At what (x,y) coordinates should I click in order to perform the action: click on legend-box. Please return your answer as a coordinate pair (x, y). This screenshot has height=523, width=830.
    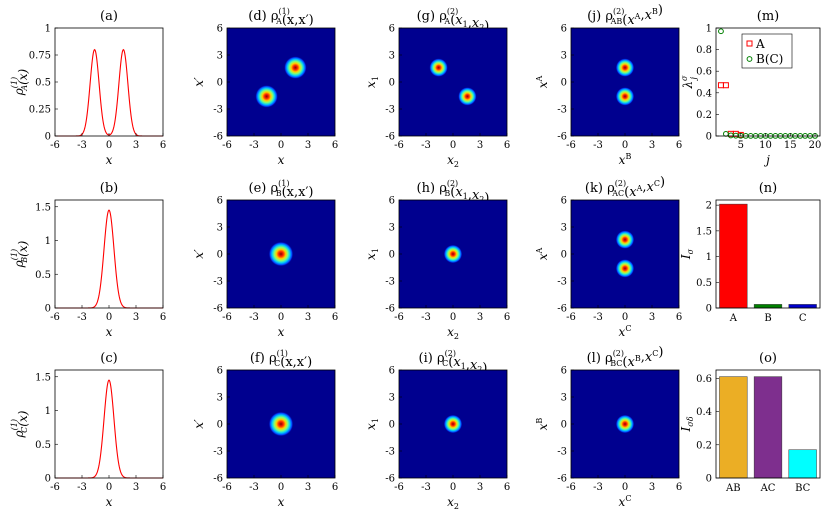
    Looking at the image, I should click on (767, 51).